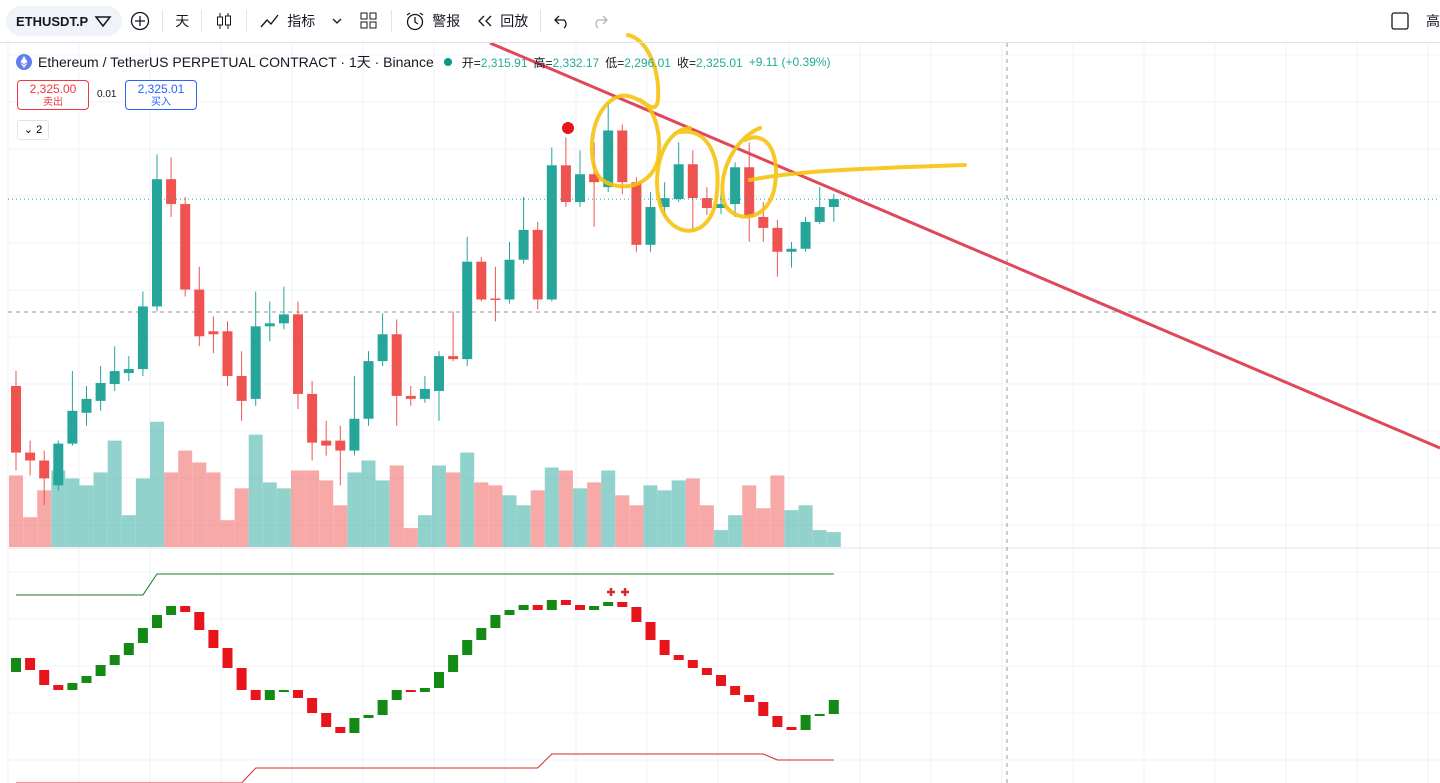 This screenshot has width=1440, height=783. I want to click on collapse-button: ⌄ 2, so click(33, 130).